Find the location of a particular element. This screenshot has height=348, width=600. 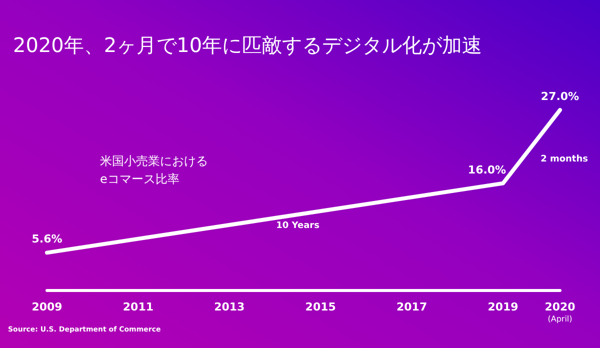

annotation: 10 Years is located at coordinates (298, 225).